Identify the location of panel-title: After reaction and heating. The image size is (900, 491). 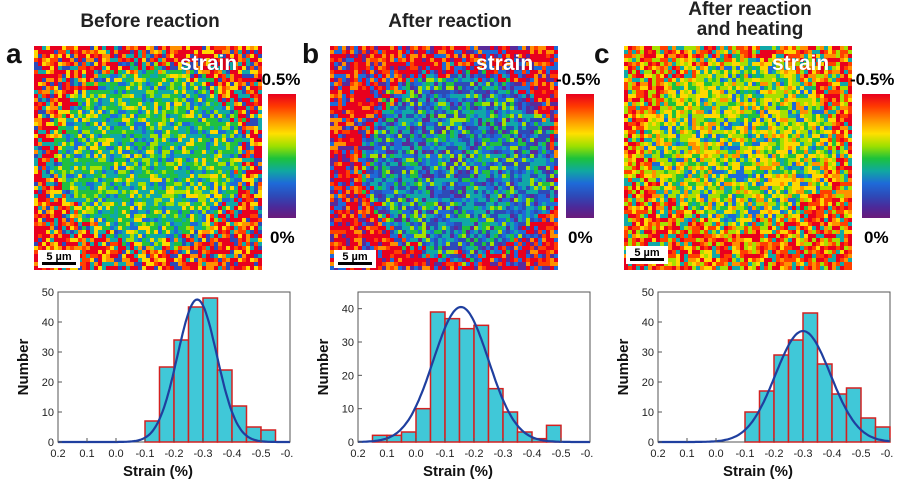
(750, 20).